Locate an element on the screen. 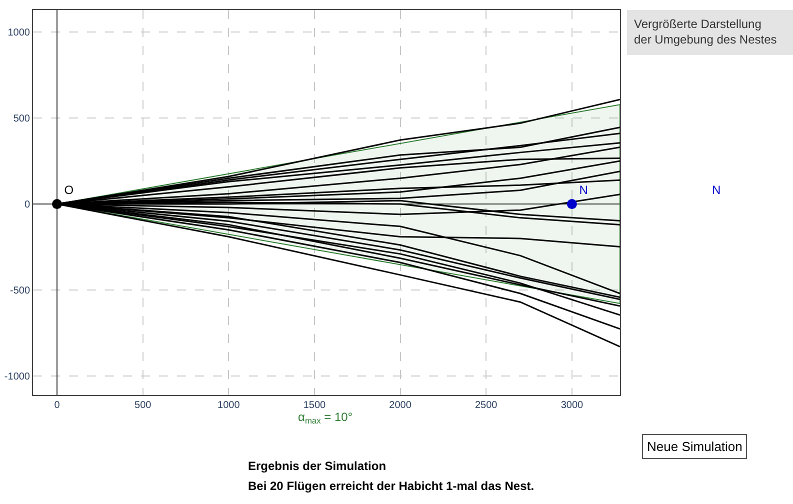 The width and height of the screenshot is (793, 504). text: Bei 20 Flügen erreicht der Habicht 1-mal das Nest. is located at coordinates (391, 486).